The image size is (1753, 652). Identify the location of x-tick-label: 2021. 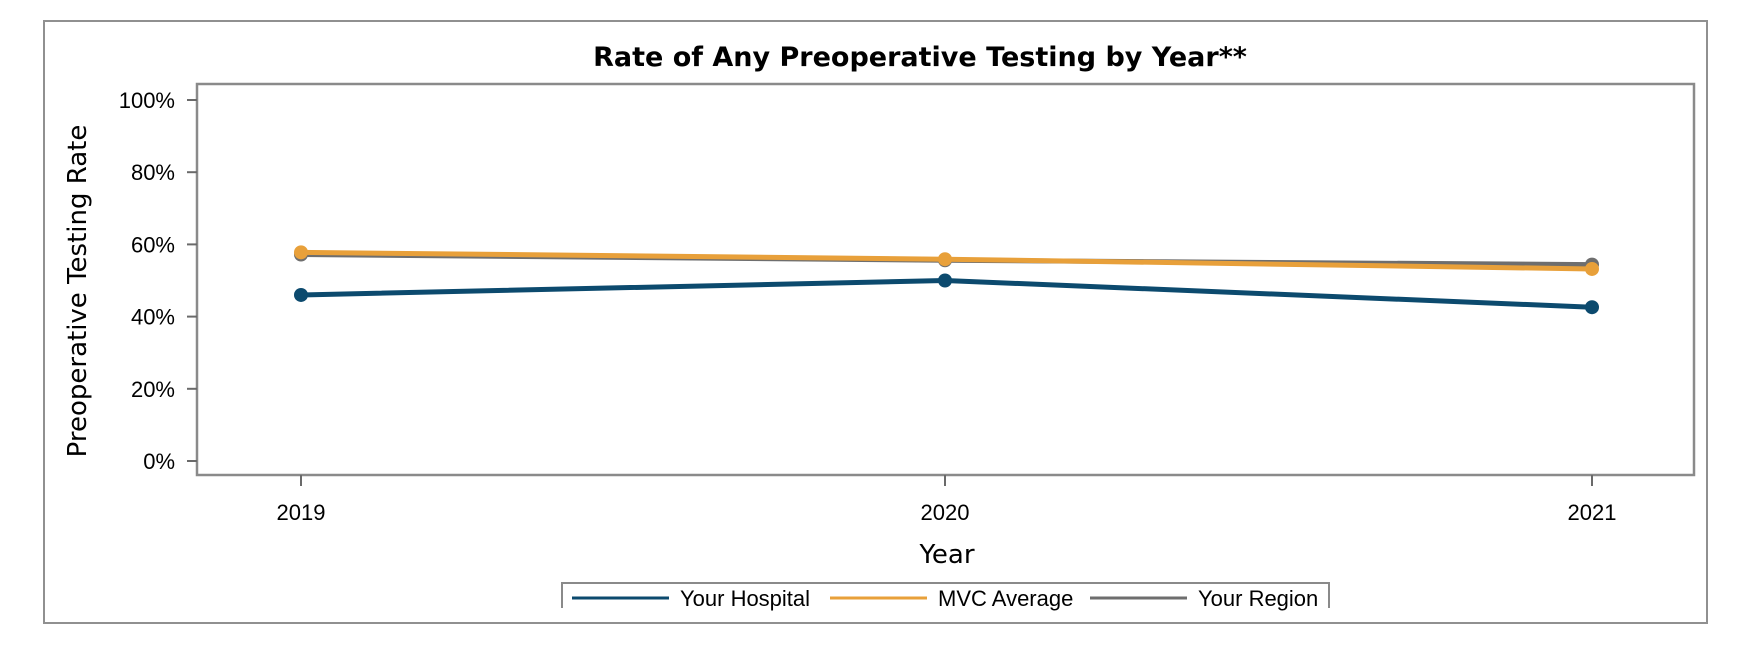
(1592, 512).